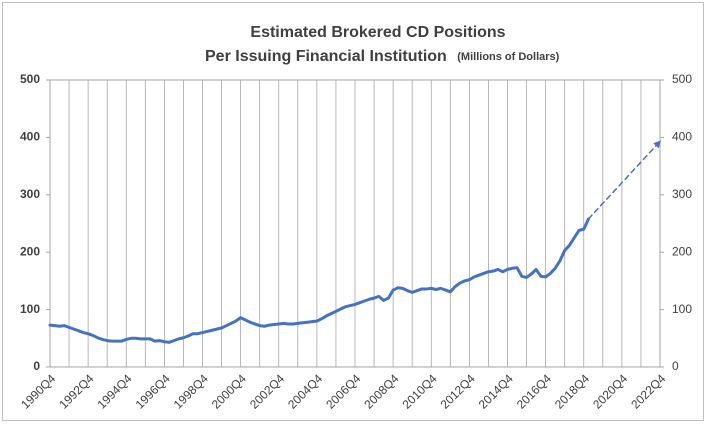 The height and width of the screenshot is (430, 707). Describe the element at coordinates (30, 79) in the screenshot. I see `y-tick-label: 500` at that location.